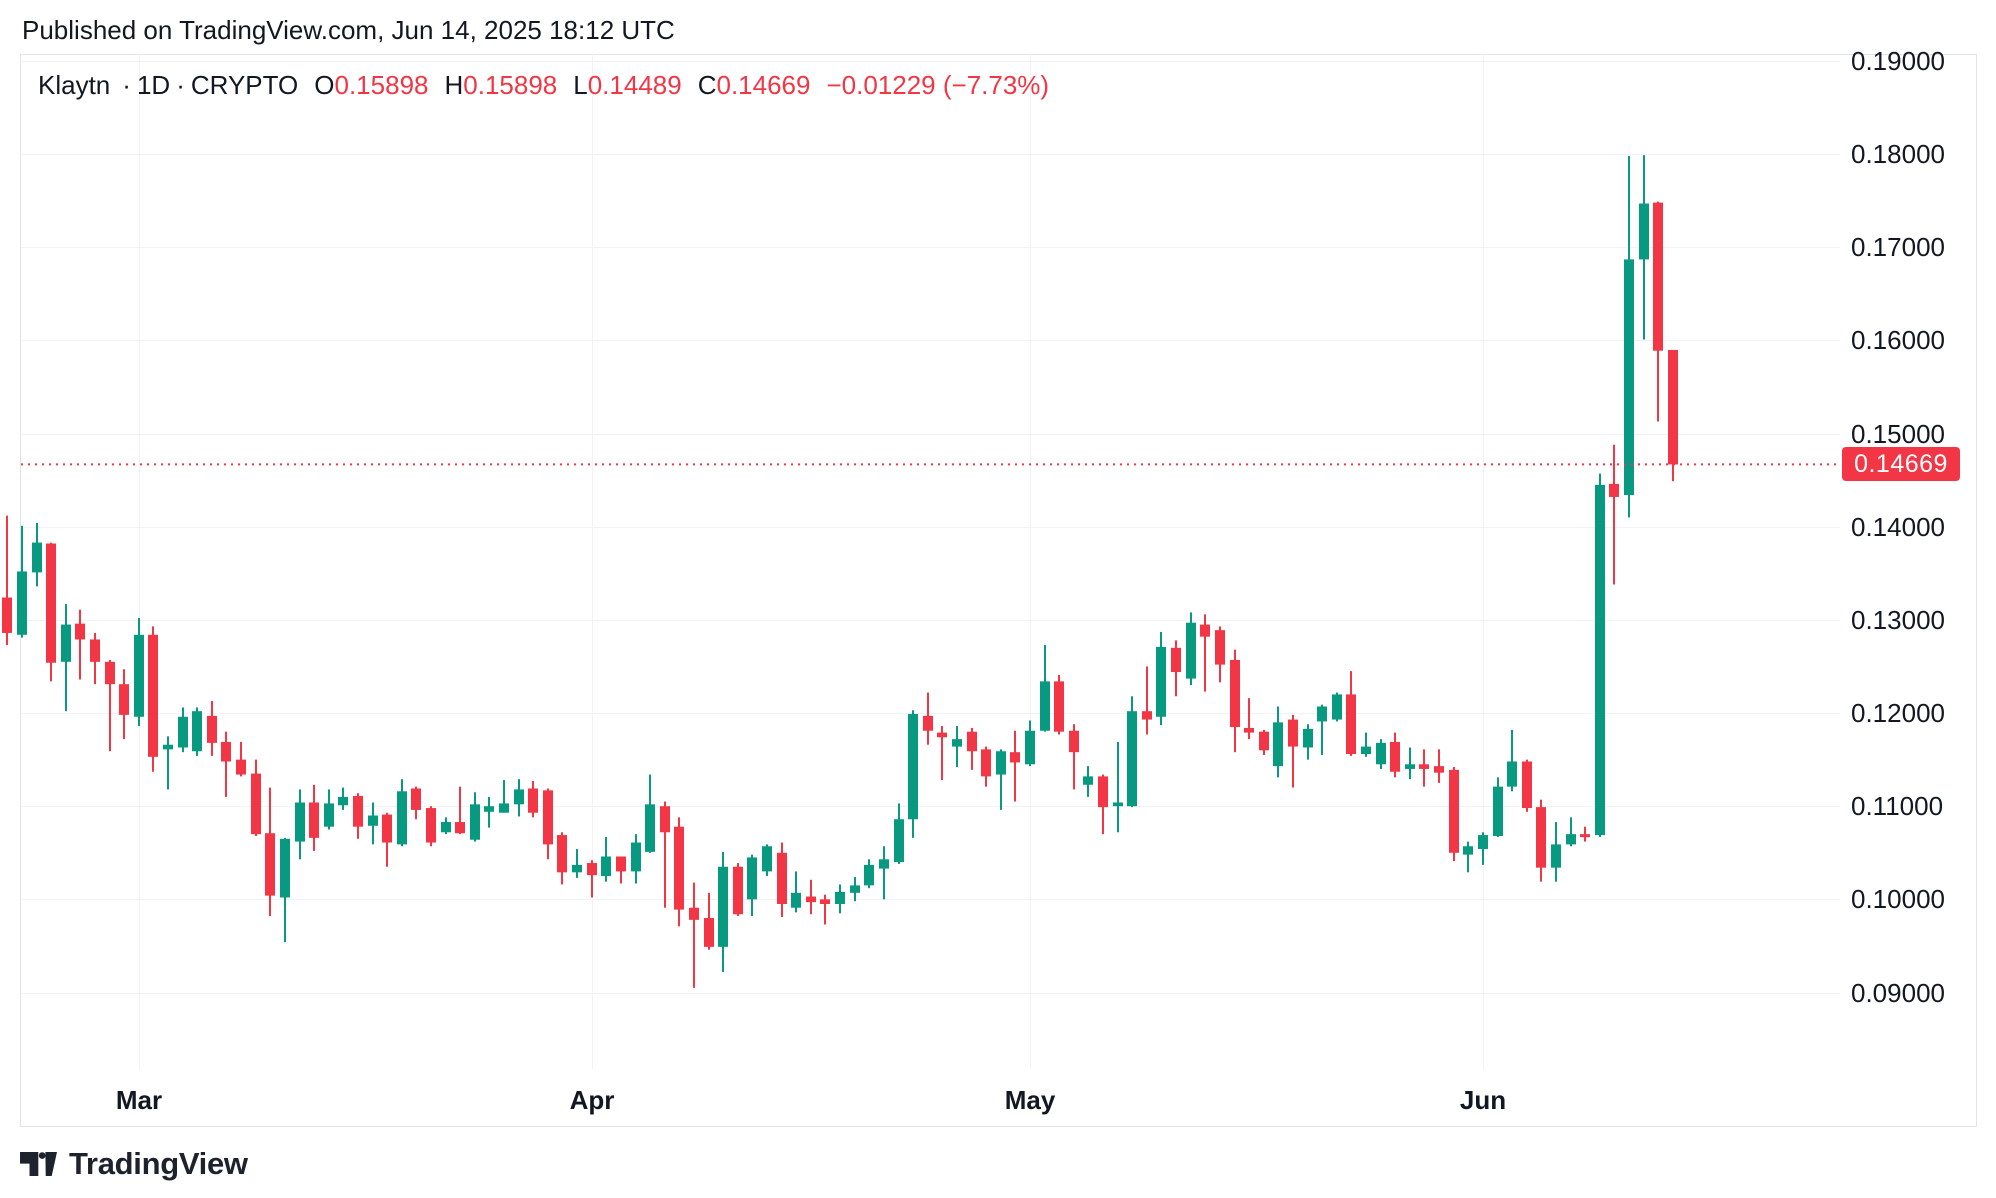 This screenshot has height=1198, width=1996. What do you see at coordinates (153, 85) in the screenshot?
I see `interval-label: 1D` at bounding box center [153, 85].